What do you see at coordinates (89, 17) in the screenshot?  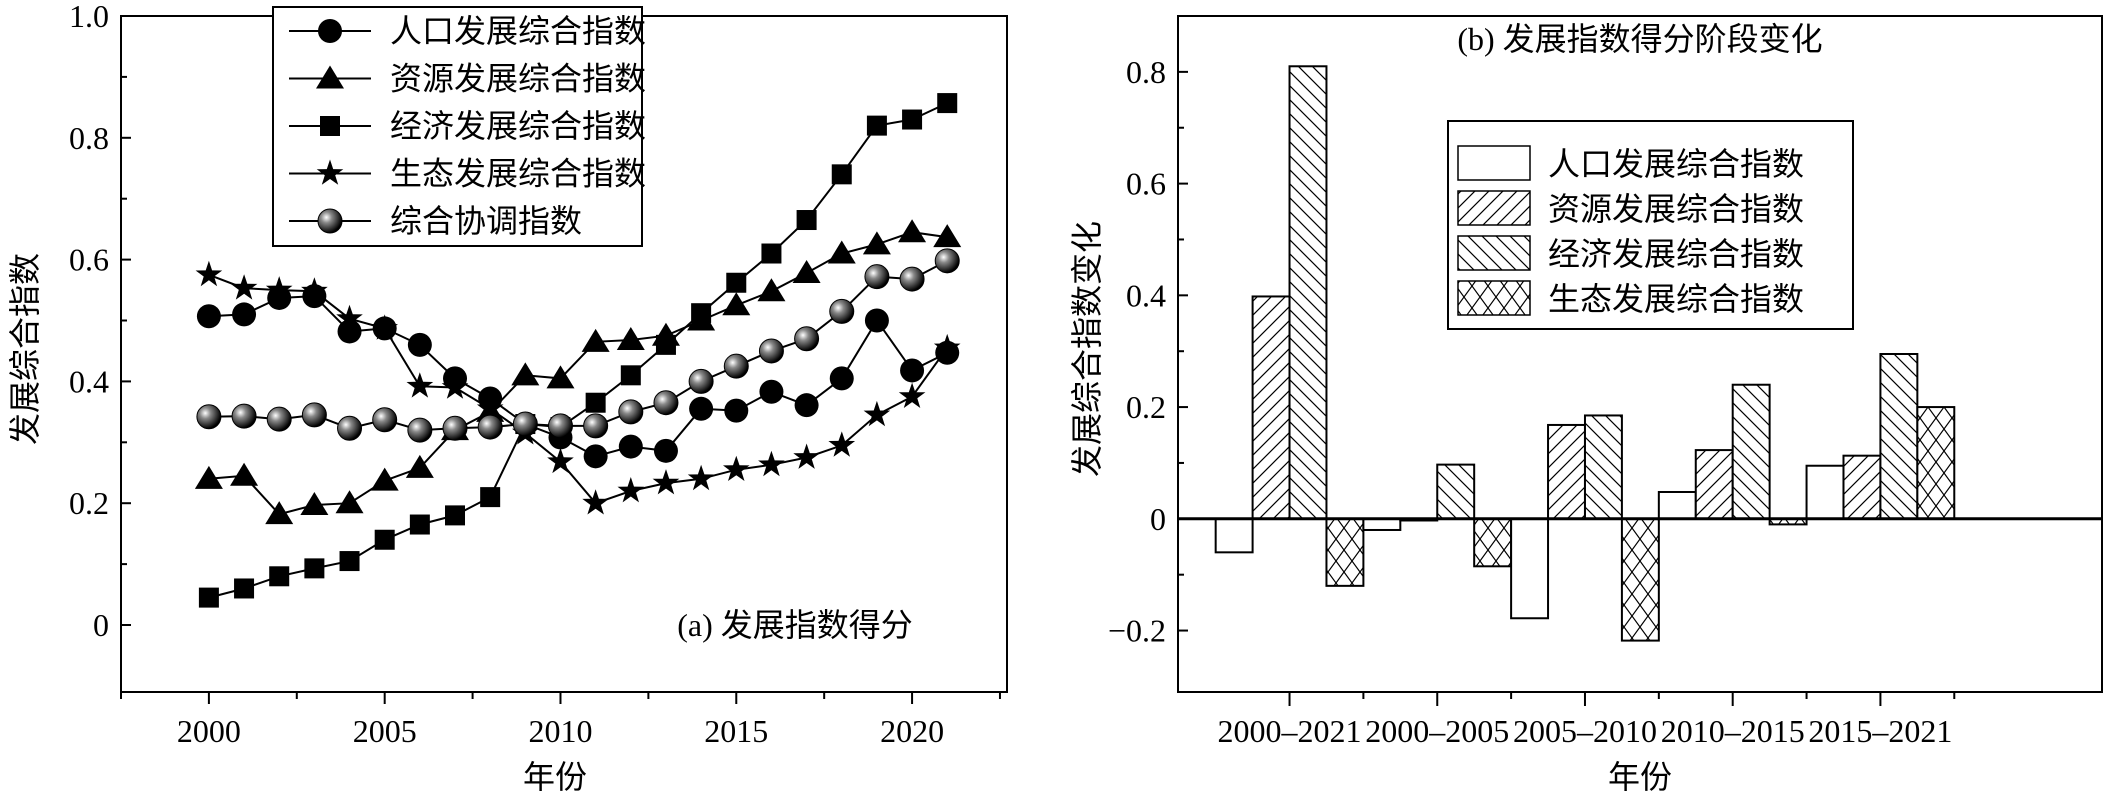 I see `y-tick-label: 1.0` at bounding box center [89, 17].